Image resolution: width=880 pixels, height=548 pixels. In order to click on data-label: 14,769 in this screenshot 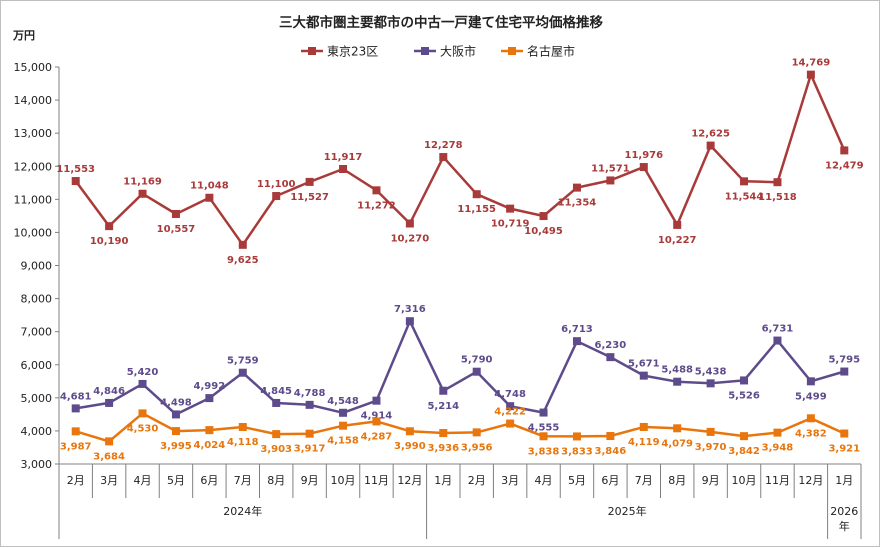, I will do `click(811, 63)`.